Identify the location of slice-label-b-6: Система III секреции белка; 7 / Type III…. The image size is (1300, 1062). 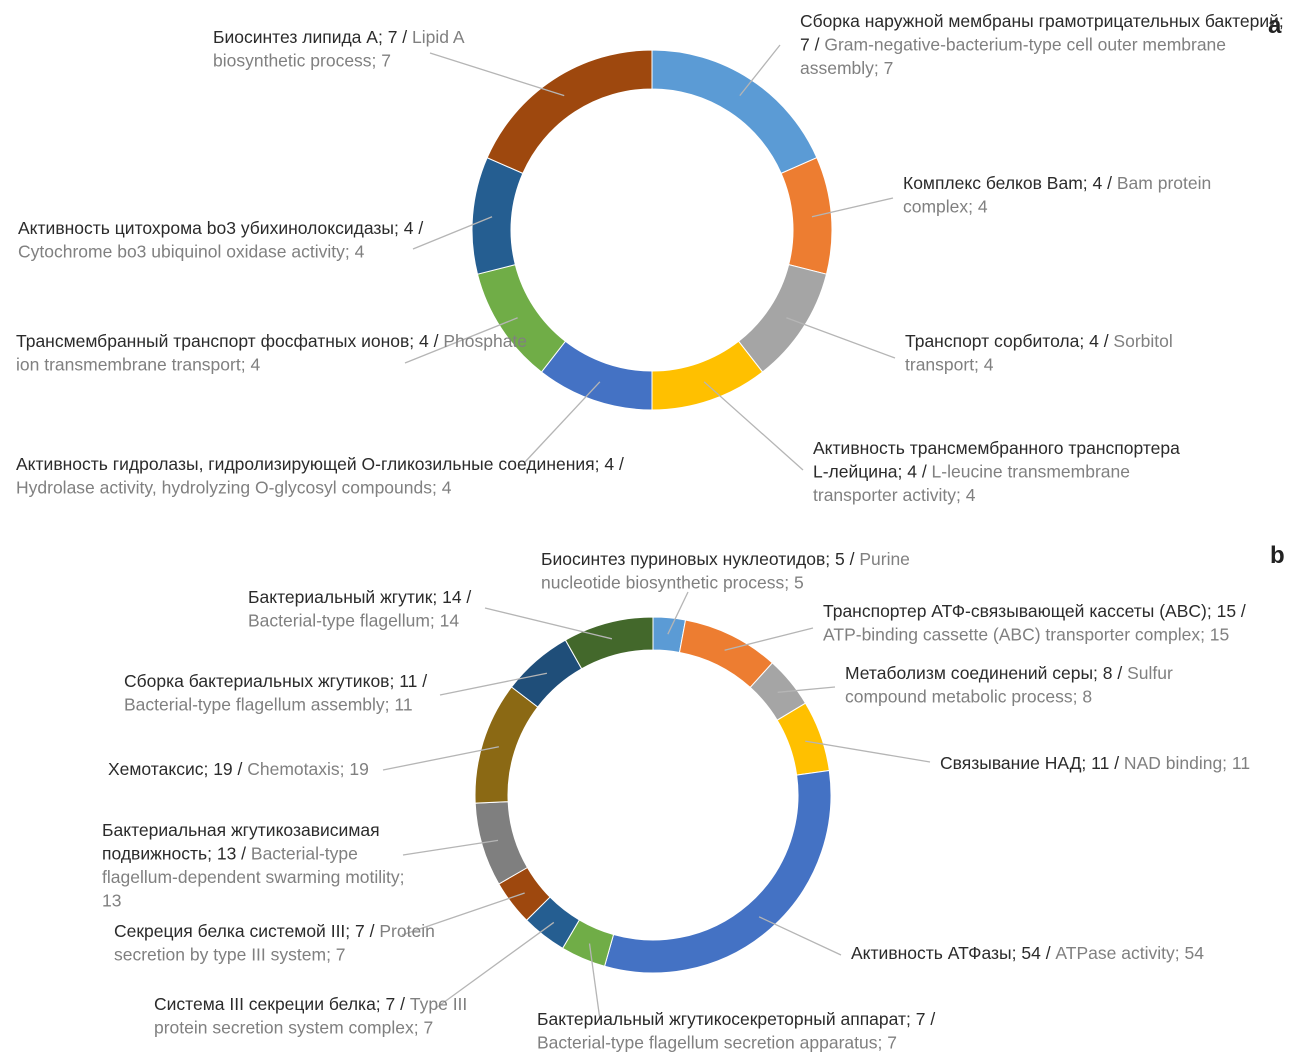
(310, 1016).